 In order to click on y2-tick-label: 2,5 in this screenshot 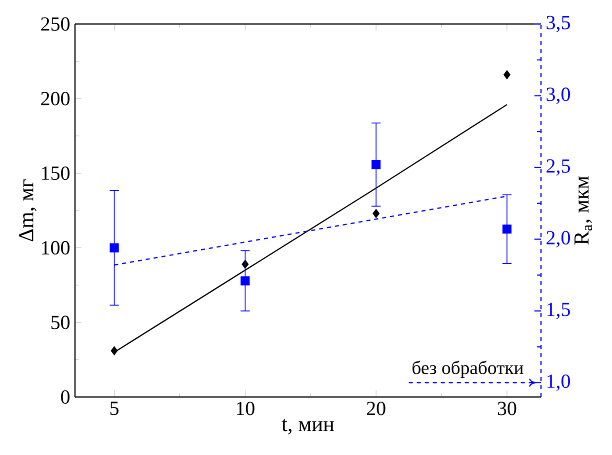, I will do `click(558, 167)`.